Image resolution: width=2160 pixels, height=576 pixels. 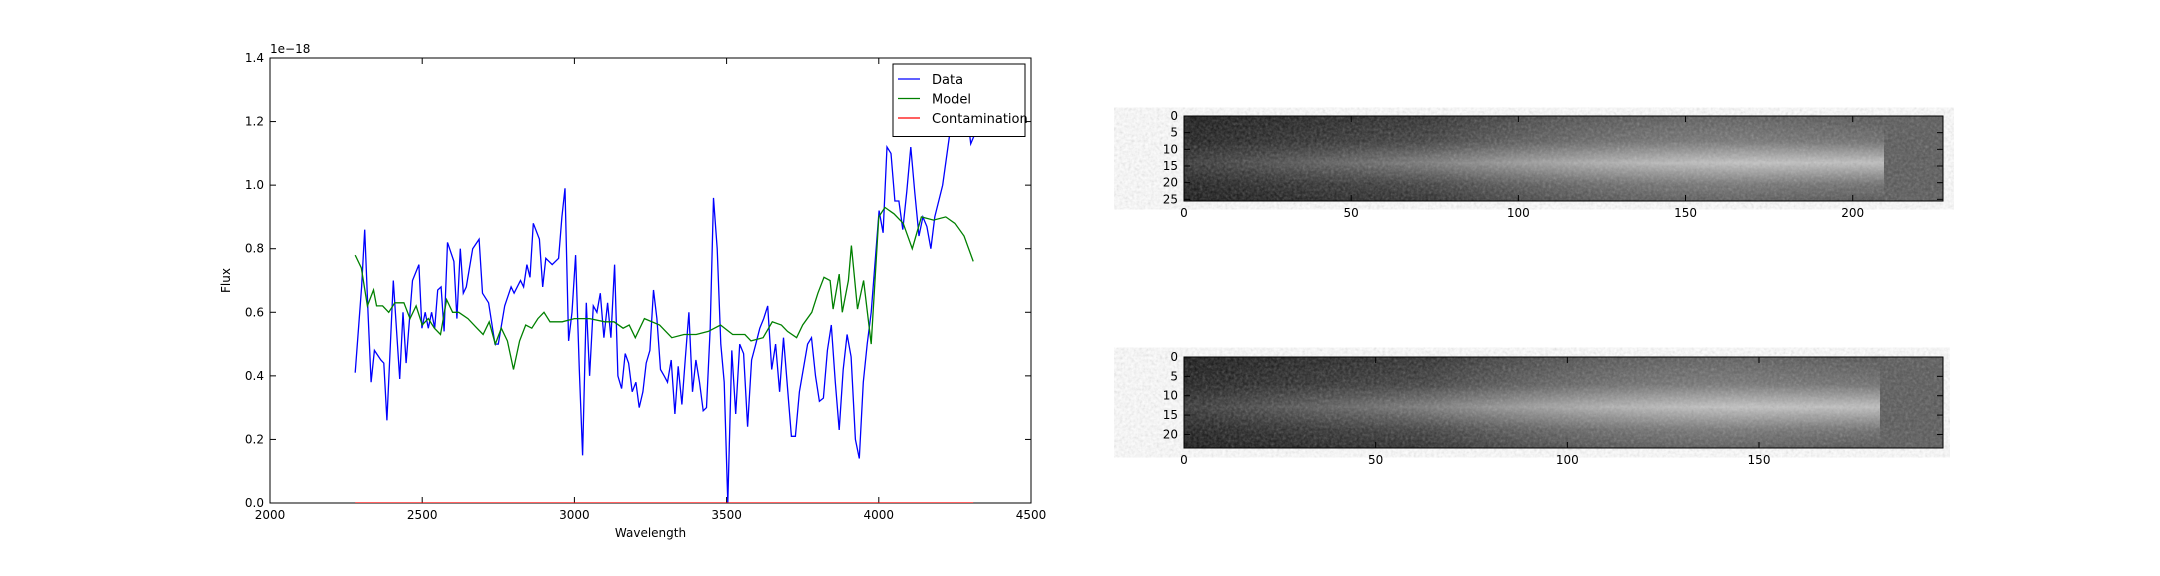 What do you see at coordinates (254, 503) in the screenshot?
I see `y-tick-label: 0.0` at bounding box center [254, 503].